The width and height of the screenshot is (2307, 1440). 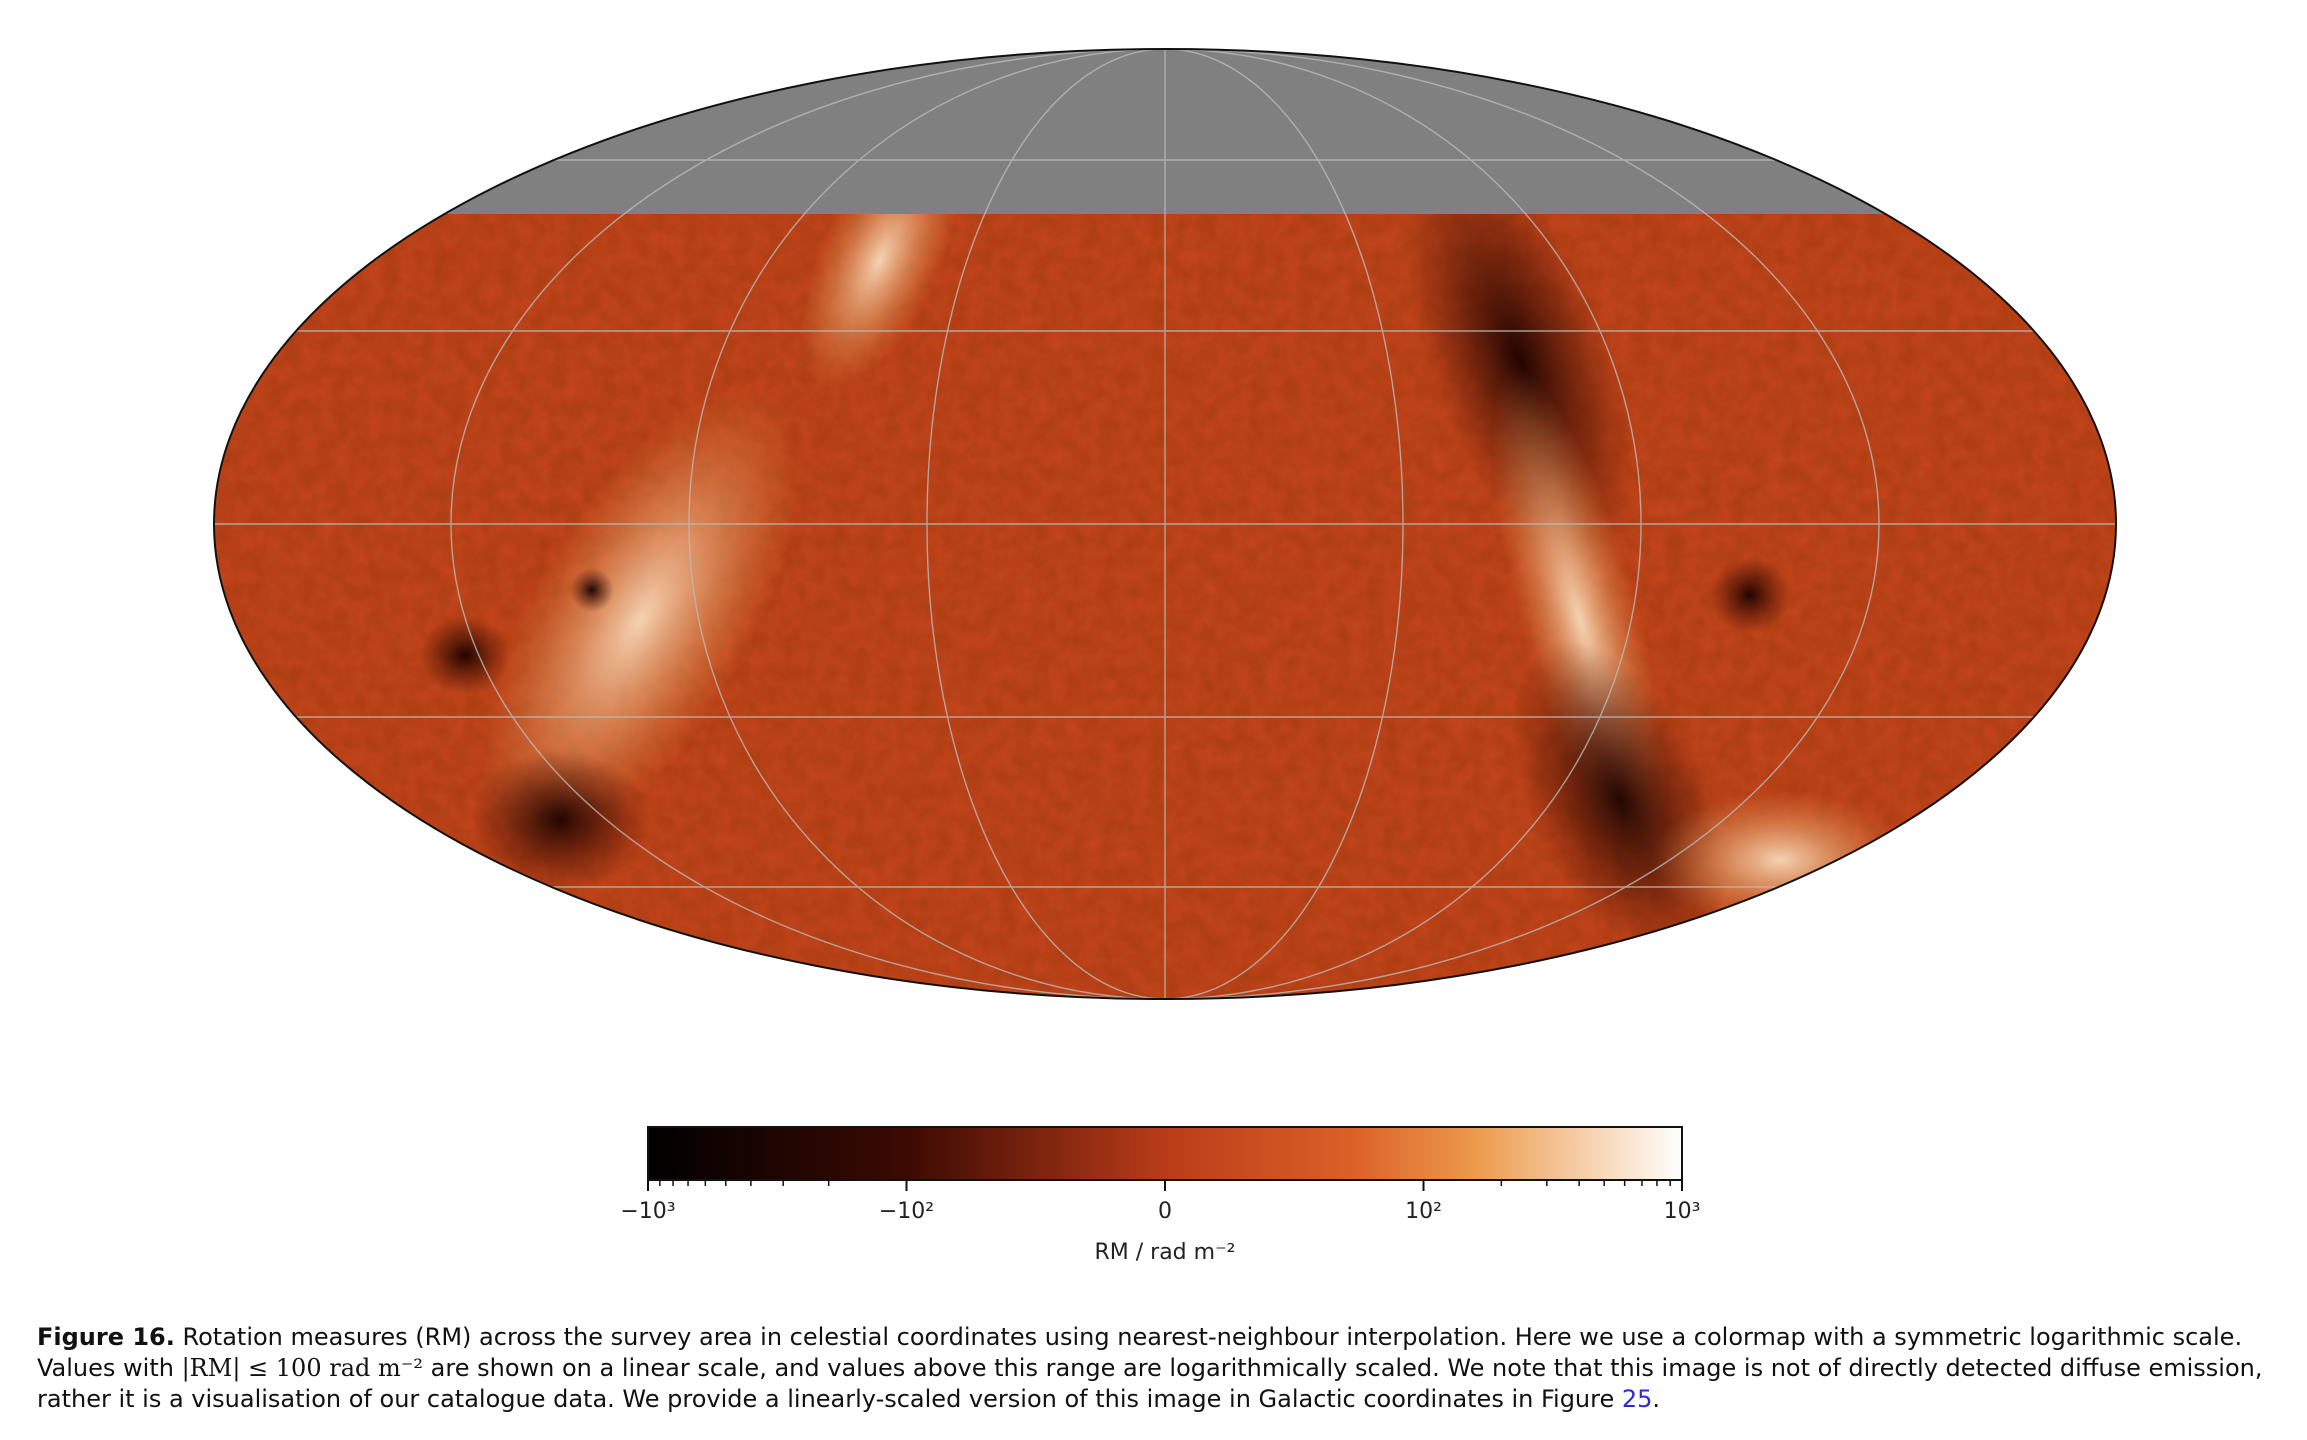 I want to click on colorbar-tick-label: 10³, so click(x=1682, y=1211).